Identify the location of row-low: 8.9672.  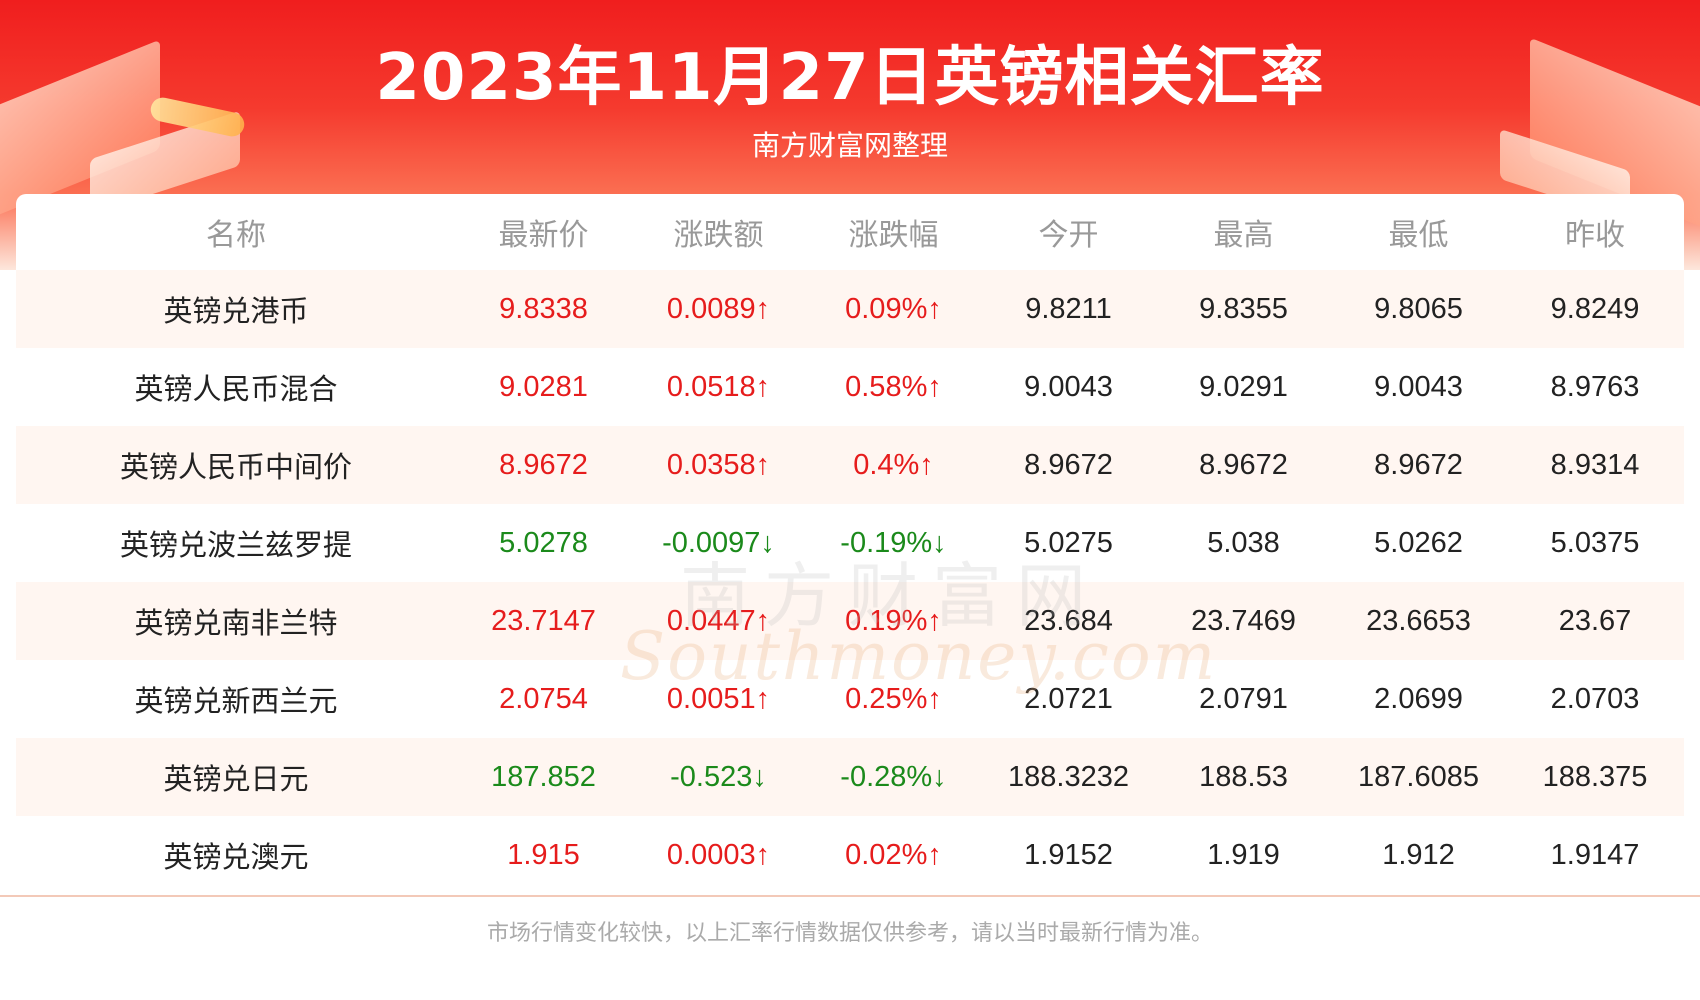
(1418, 464).